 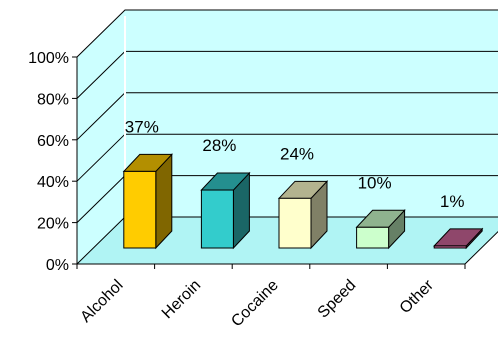 I want to click on data-label: 28%, so click(x=219, y=145).